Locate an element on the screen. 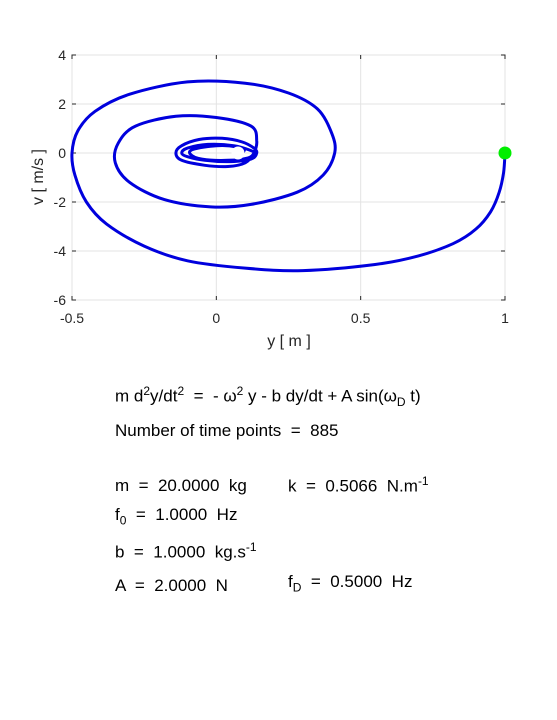 The image size is (557, 720). time-points-text: Number of time points = 885 is located at coordinates (227, 430).